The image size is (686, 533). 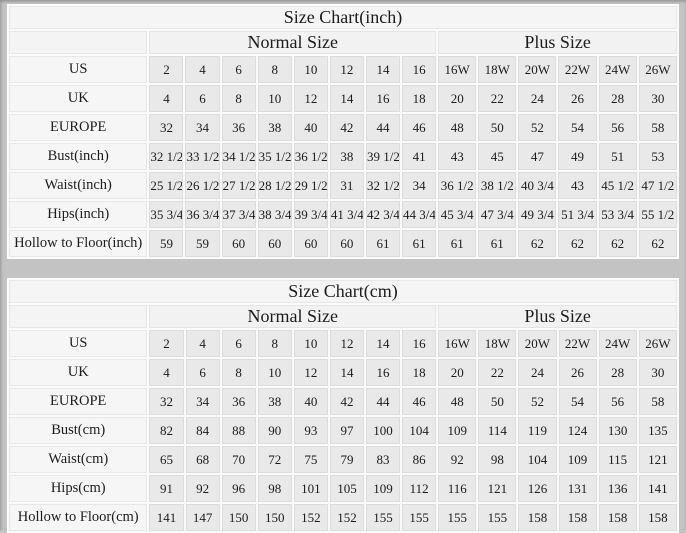 What do you see at coordinates (346, 401) in the screenshot?
I see `size-value-cell: 42` at bounding box center [346, 401].